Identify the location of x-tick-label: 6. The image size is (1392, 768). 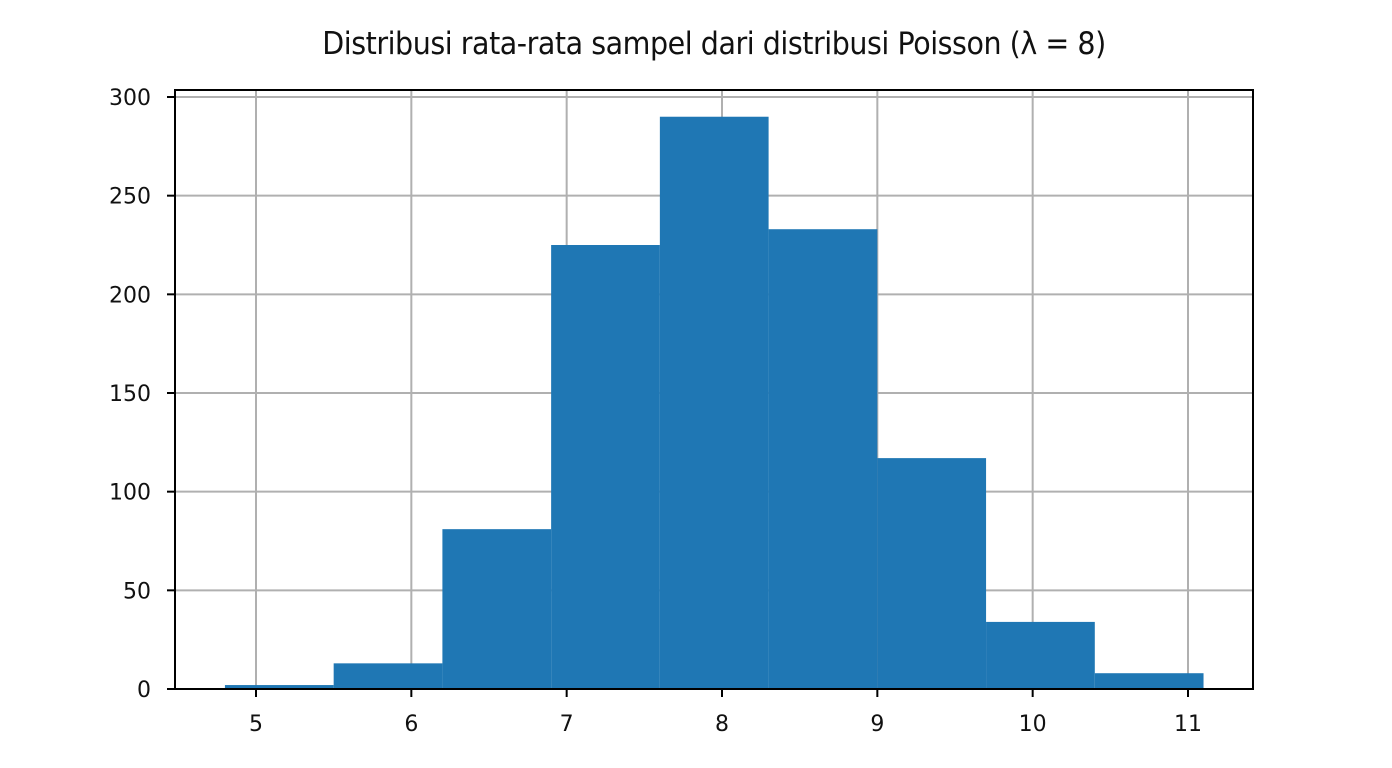
(411, 724).